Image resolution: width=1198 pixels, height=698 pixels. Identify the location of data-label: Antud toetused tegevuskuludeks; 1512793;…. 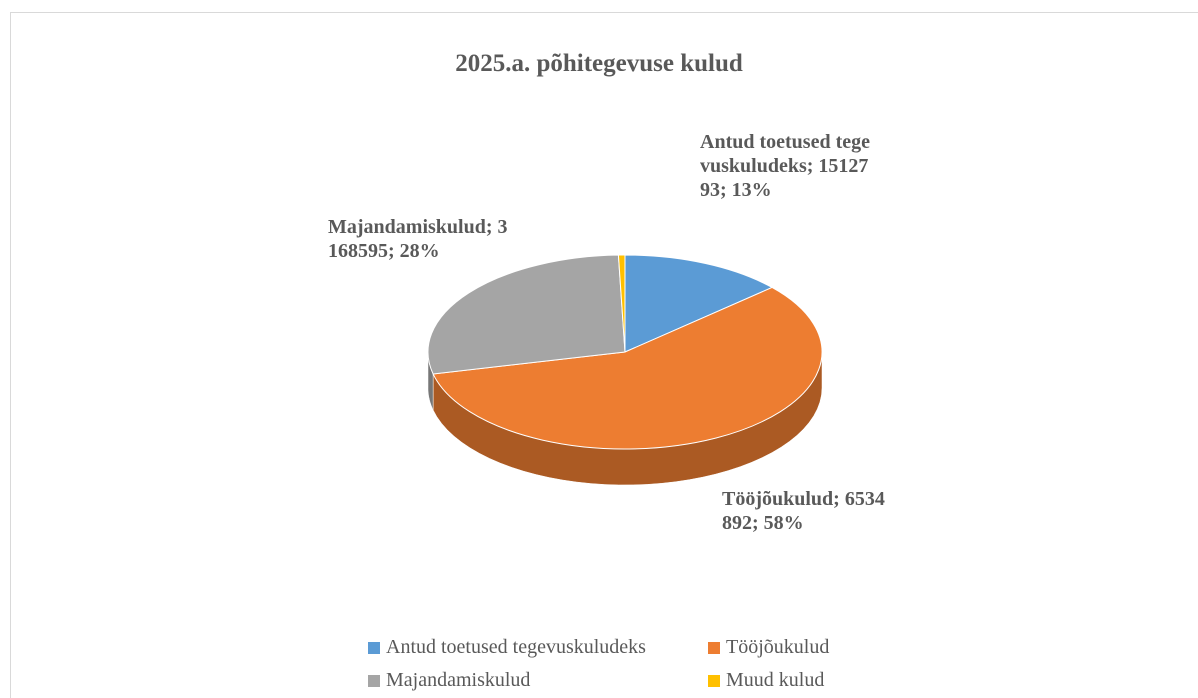
(785, 166).